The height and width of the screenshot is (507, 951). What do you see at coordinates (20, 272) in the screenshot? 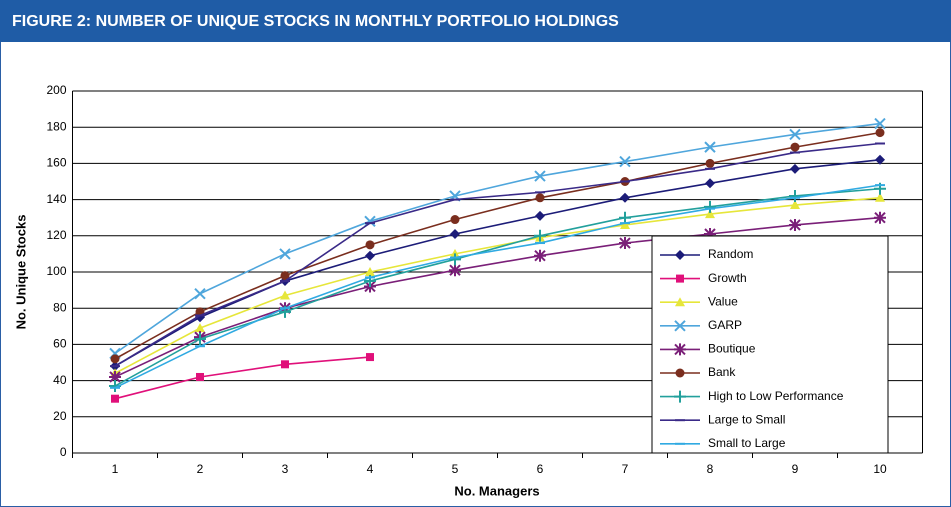
I see `y-axis-label: No. Unique Stocks` at bounding box center [20, 272].